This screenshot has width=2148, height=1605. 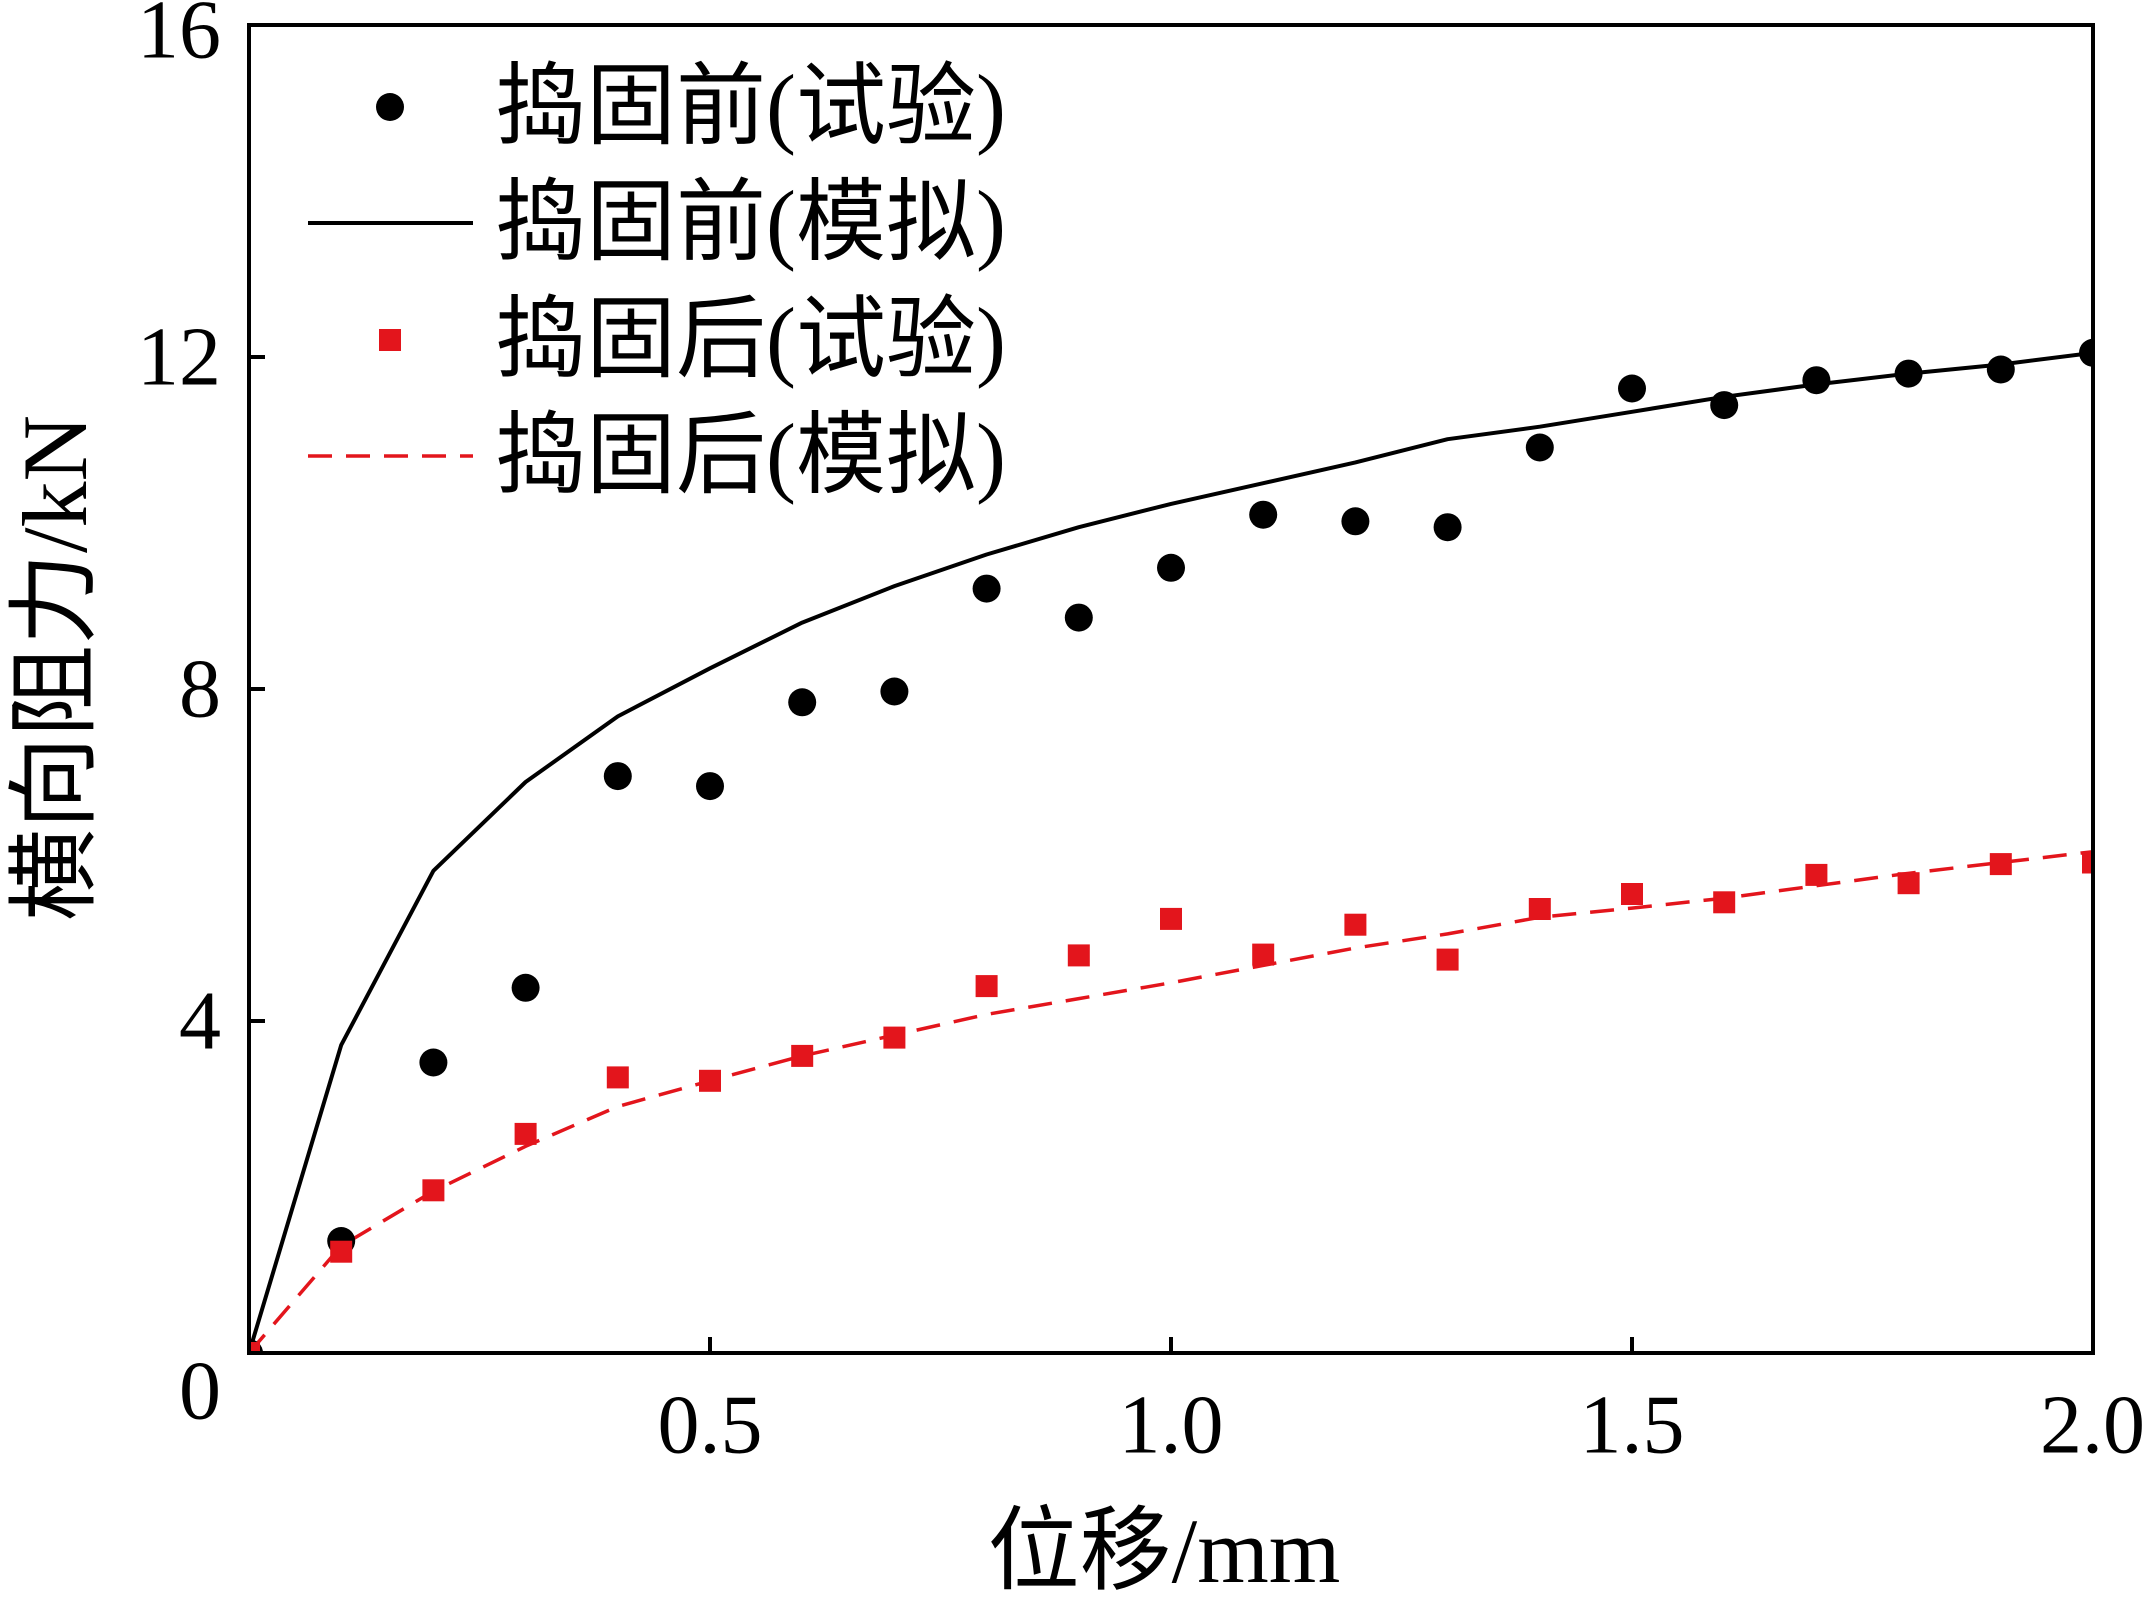 What do you see at coordinates (200, 1391) in the screenshot?
I see `y-tick-label: 0` at bounding box center [200, 1391].